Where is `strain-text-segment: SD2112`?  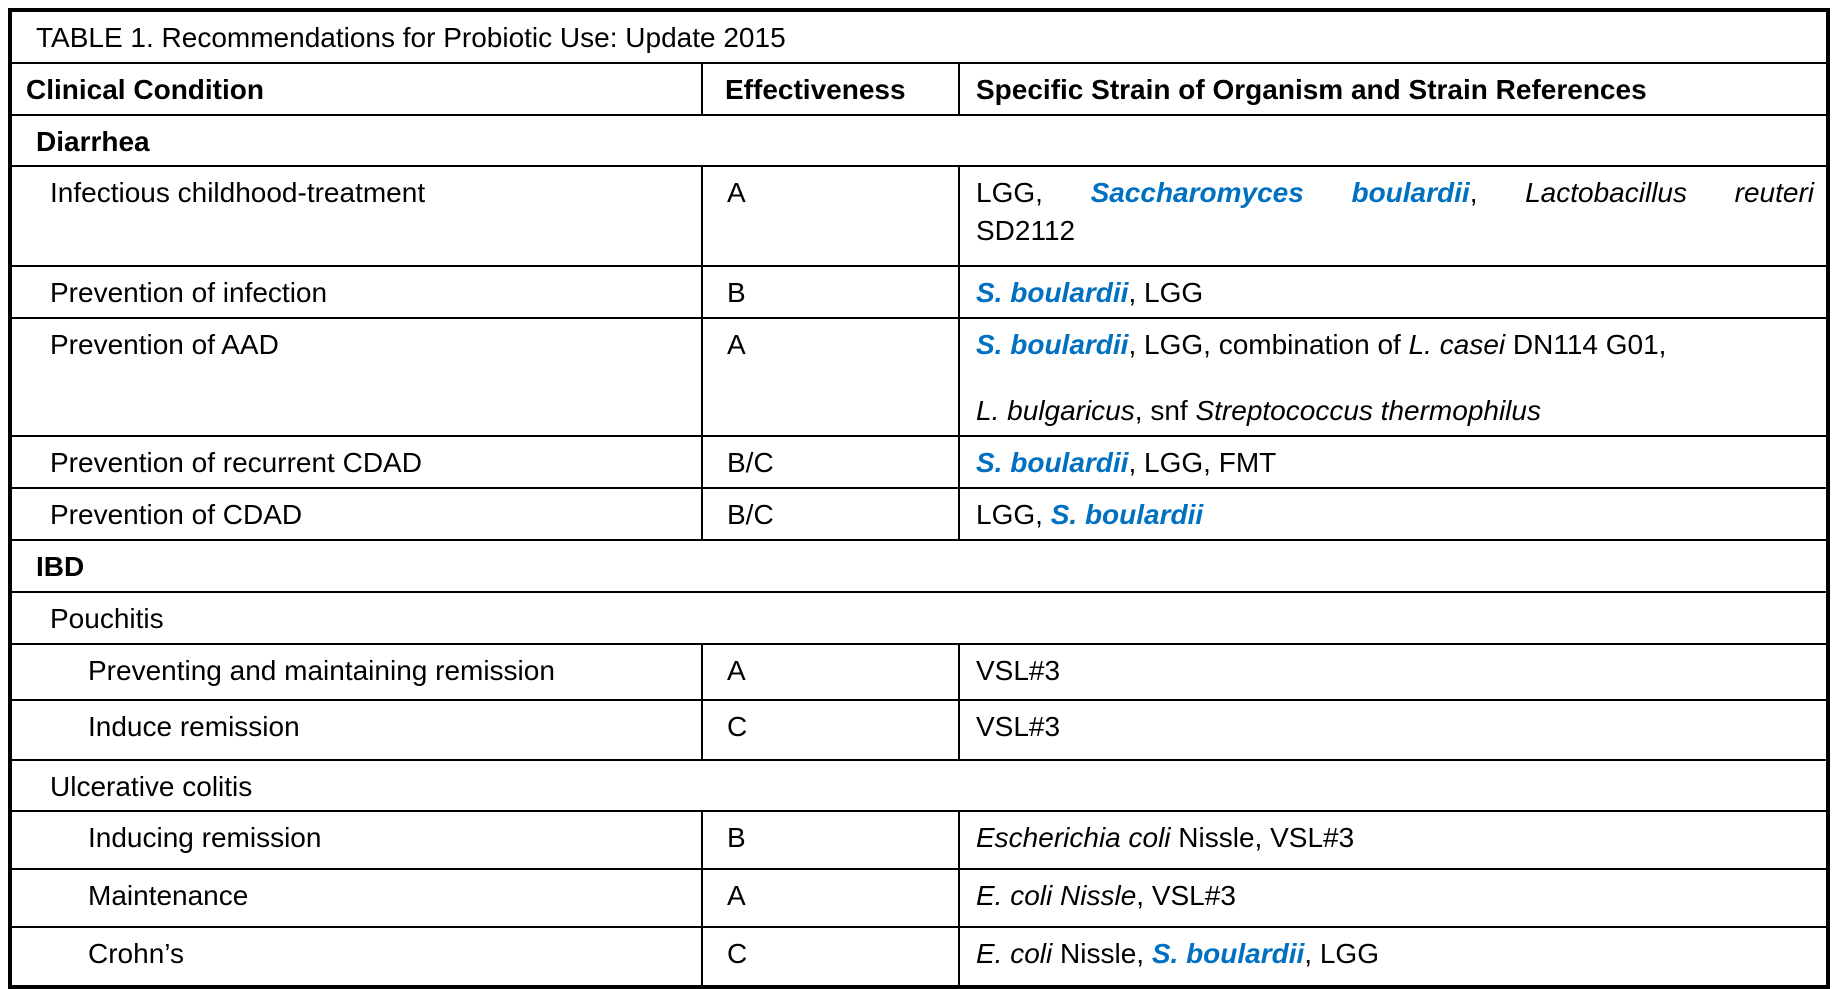 strain-text-segment: SD2112 is located at coordinates (1026, 231).